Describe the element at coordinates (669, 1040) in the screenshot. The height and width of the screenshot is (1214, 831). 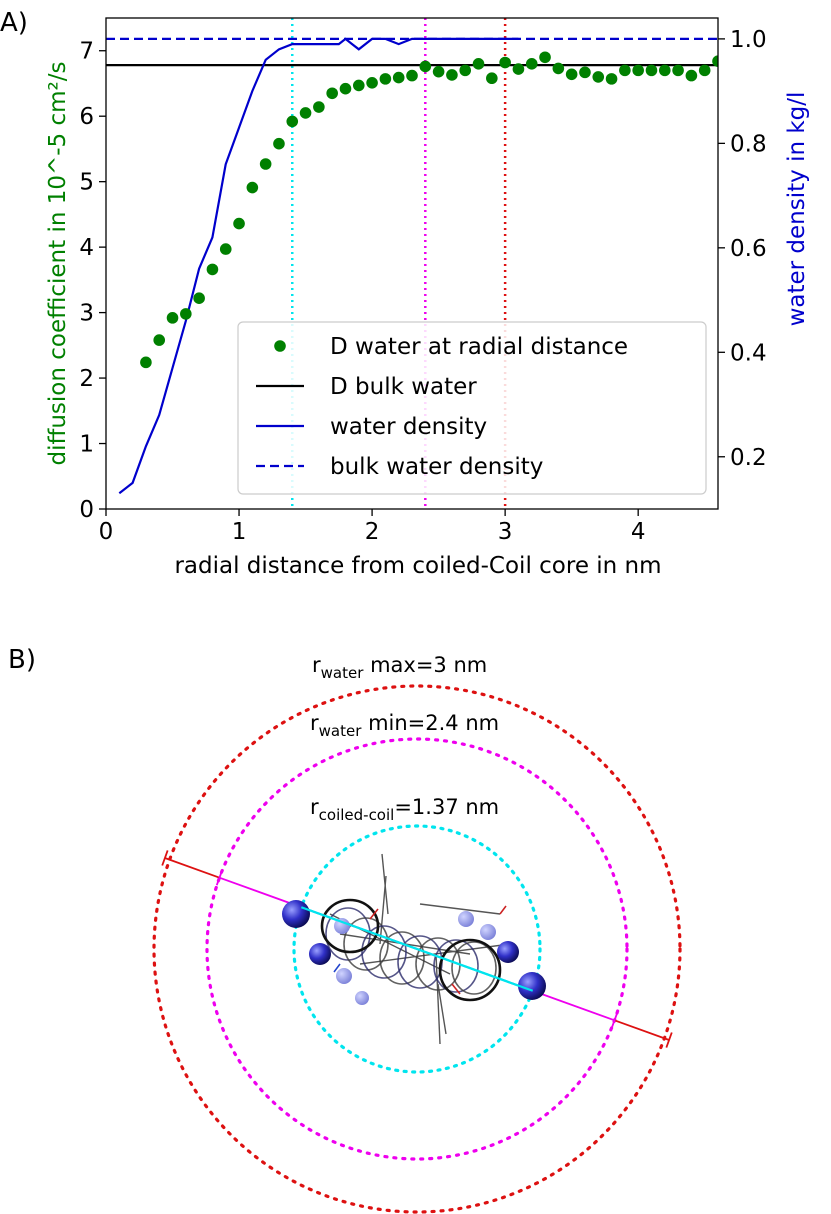
I see `red-tick` at that location.